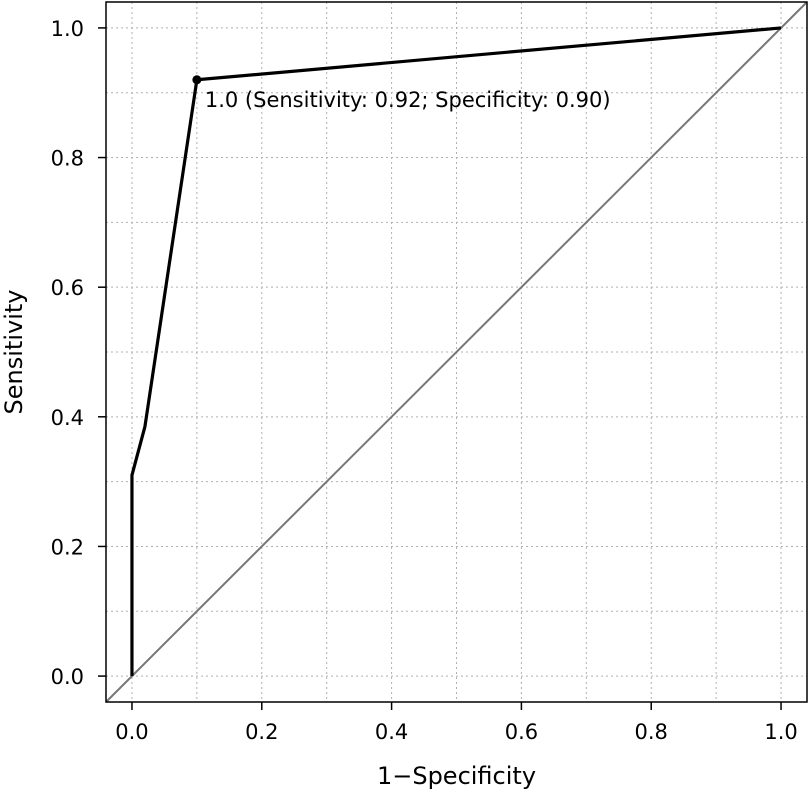 This screenshot has width=809, height=793. What do you see at coordinates (67, 29) in the screenshot?
I see `y-tick-label: 1.0` at bounding box center [67, 29].